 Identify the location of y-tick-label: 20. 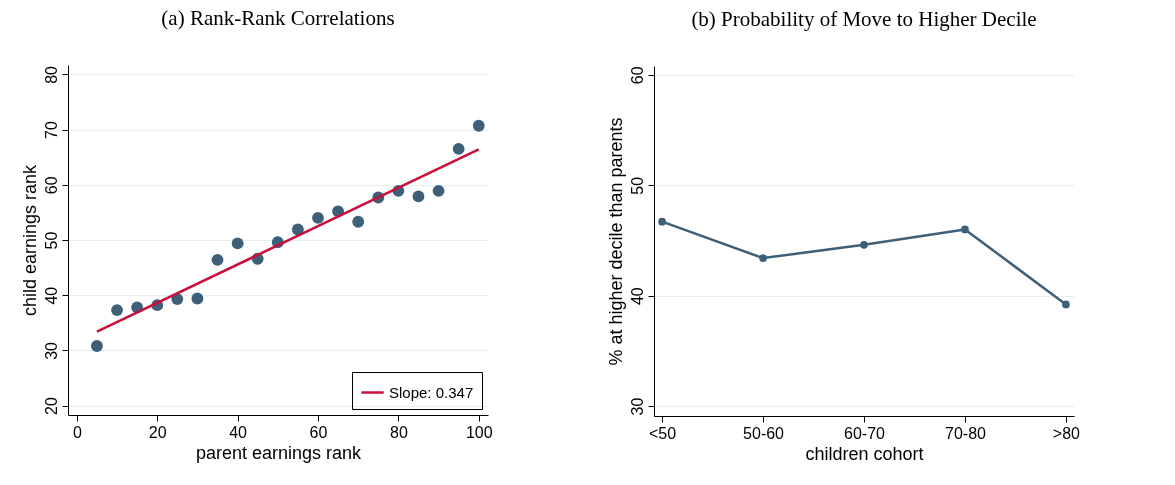
(51, 406).